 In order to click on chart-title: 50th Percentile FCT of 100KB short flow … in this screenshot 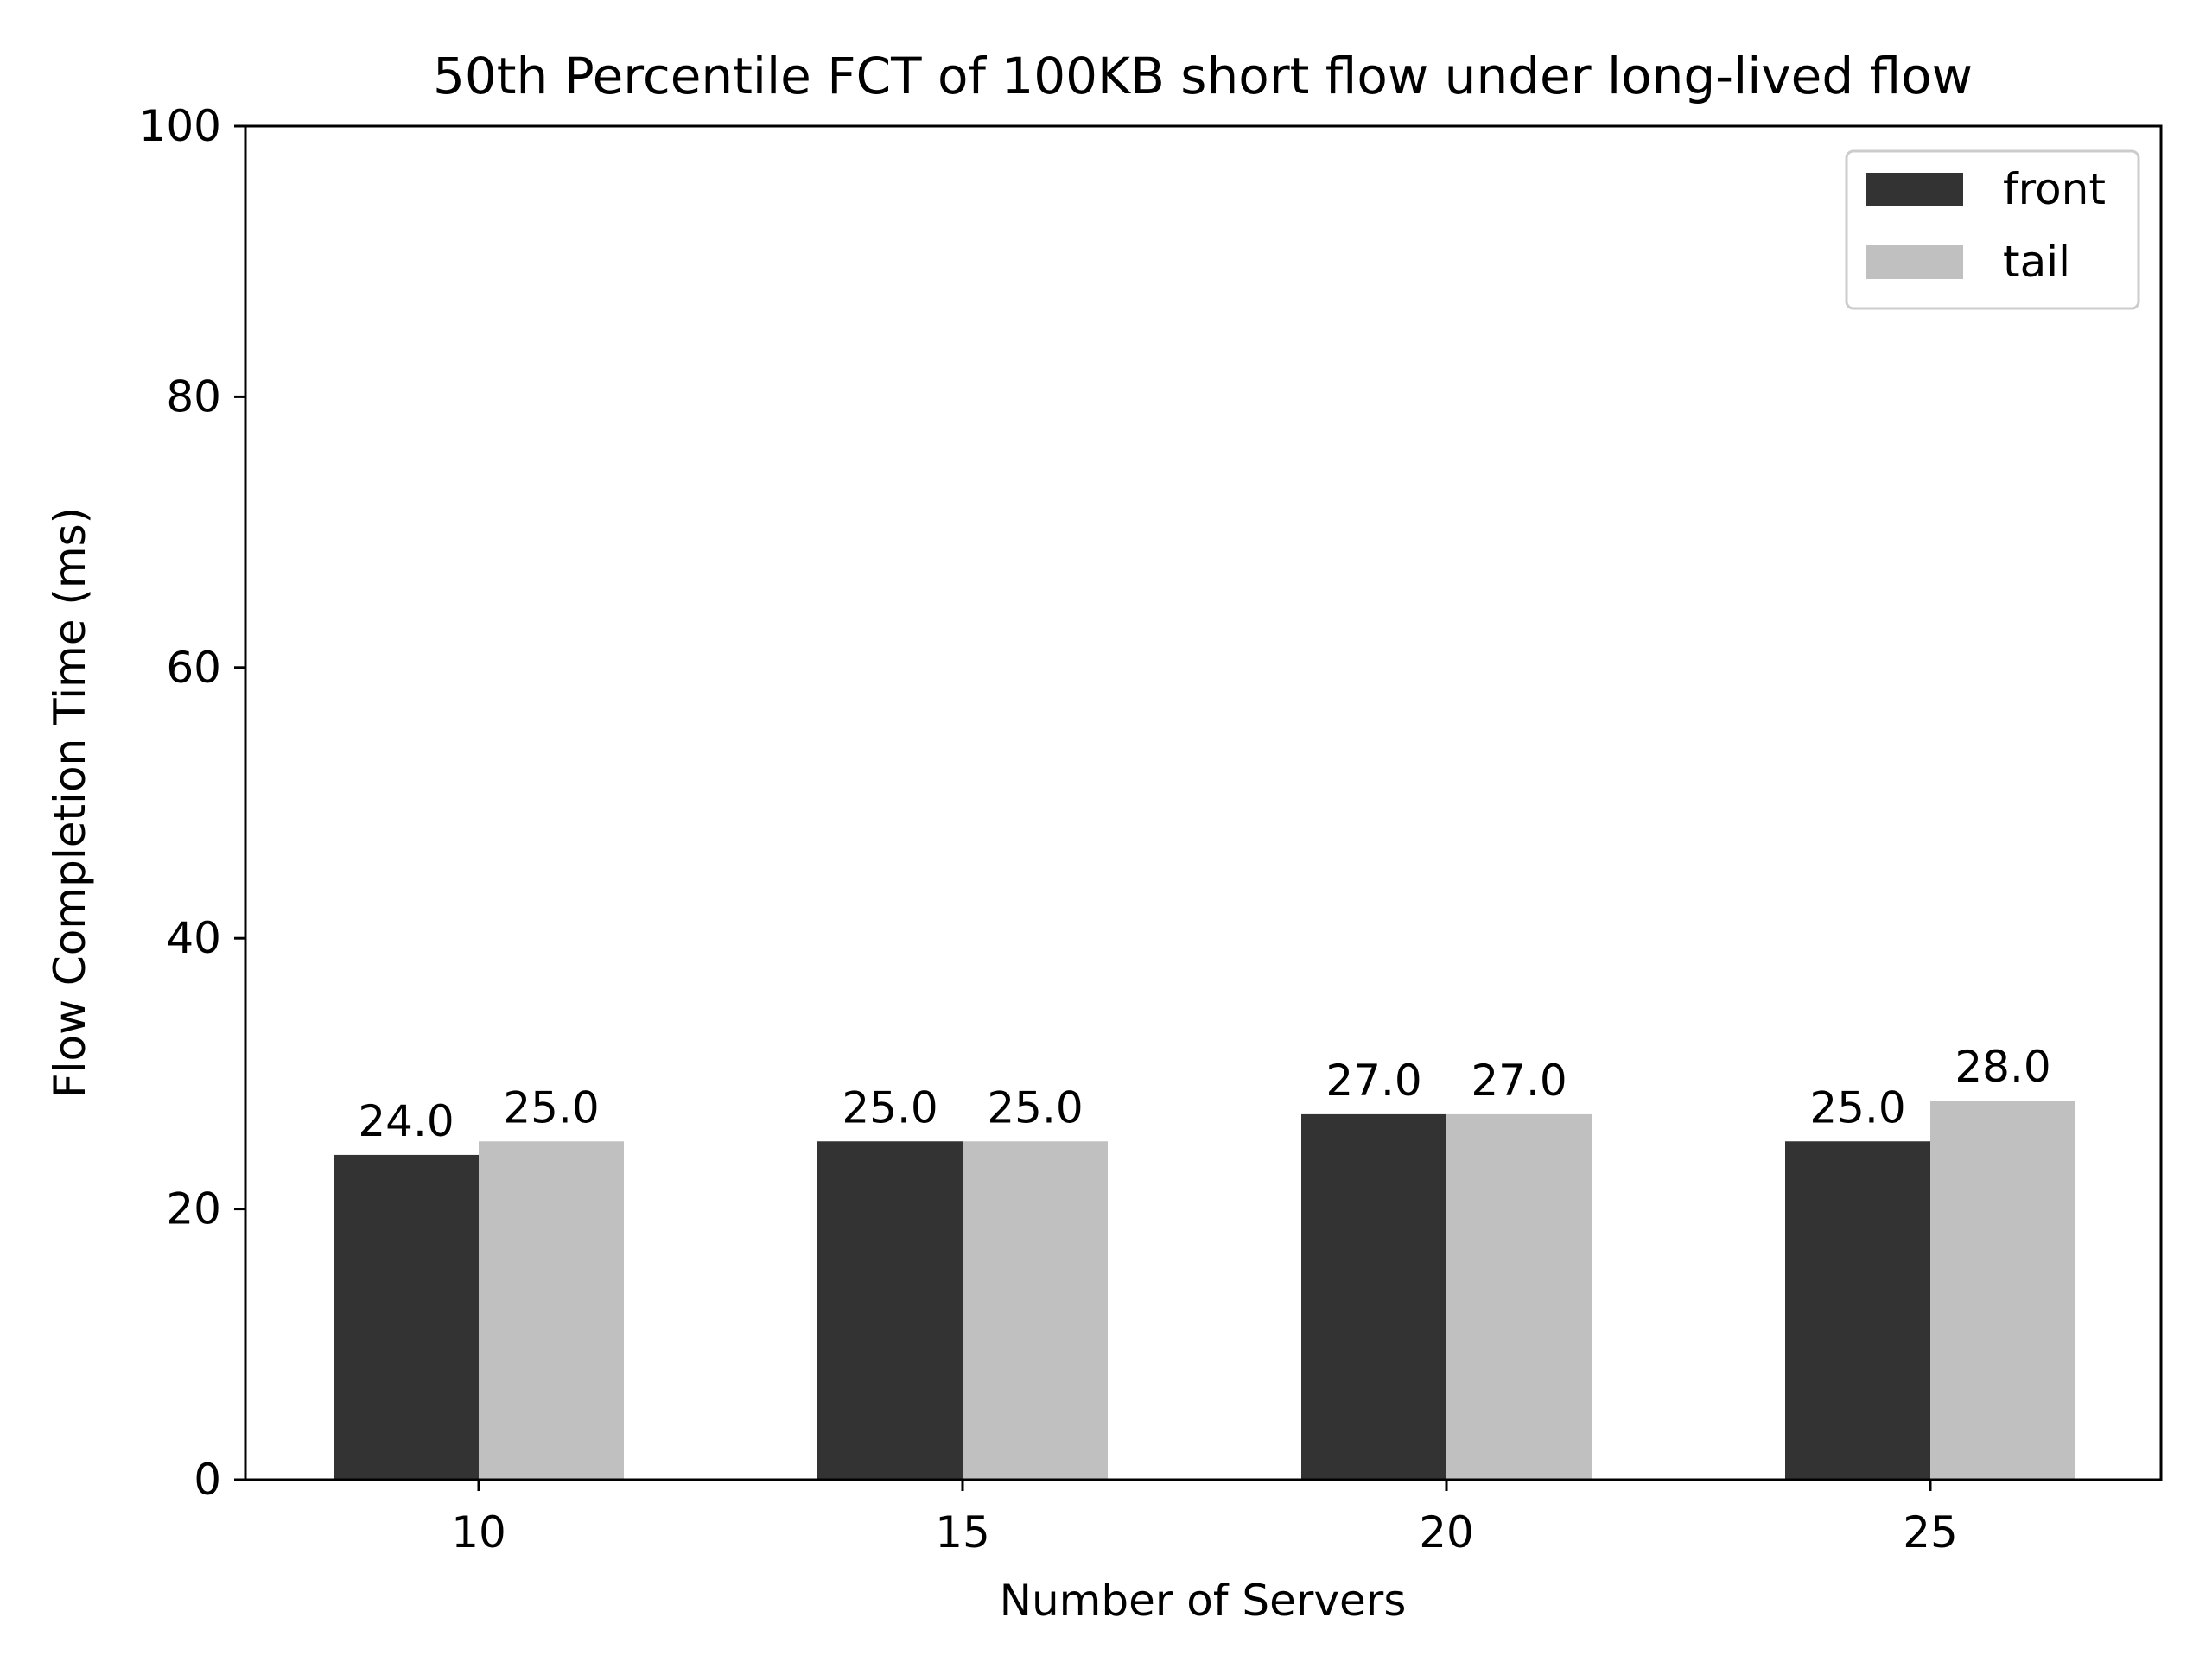, I will do `click(1203, 76)`.